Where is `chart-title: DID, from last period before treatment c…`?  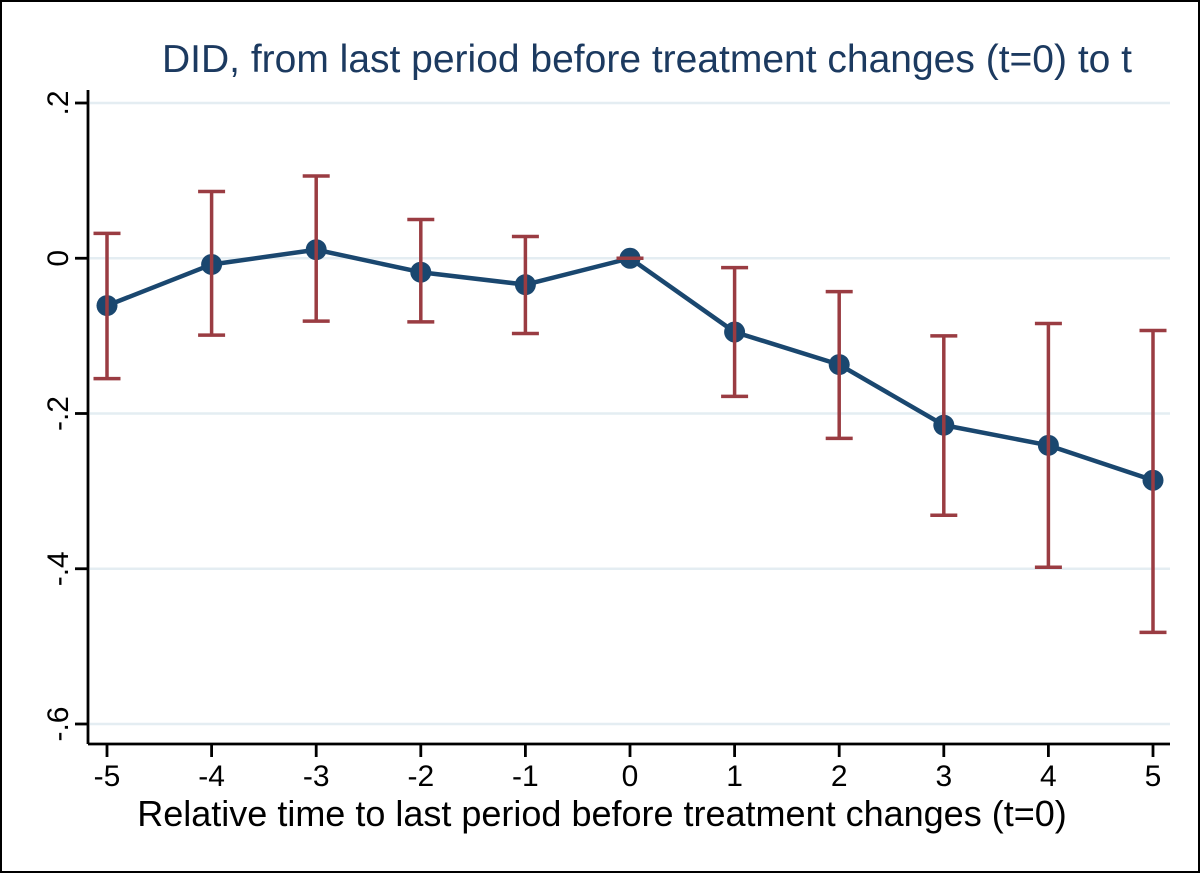
chart-title: DID, from last period before treatment c… is located at coordinates (647, 59).